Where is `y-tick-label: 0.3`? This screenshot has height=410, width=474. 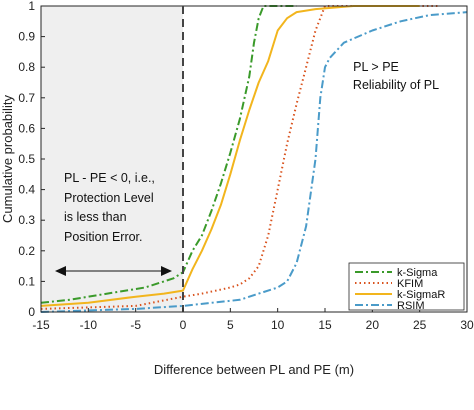 y-tick-label: 0.3 is located at coordinates (26, 220).